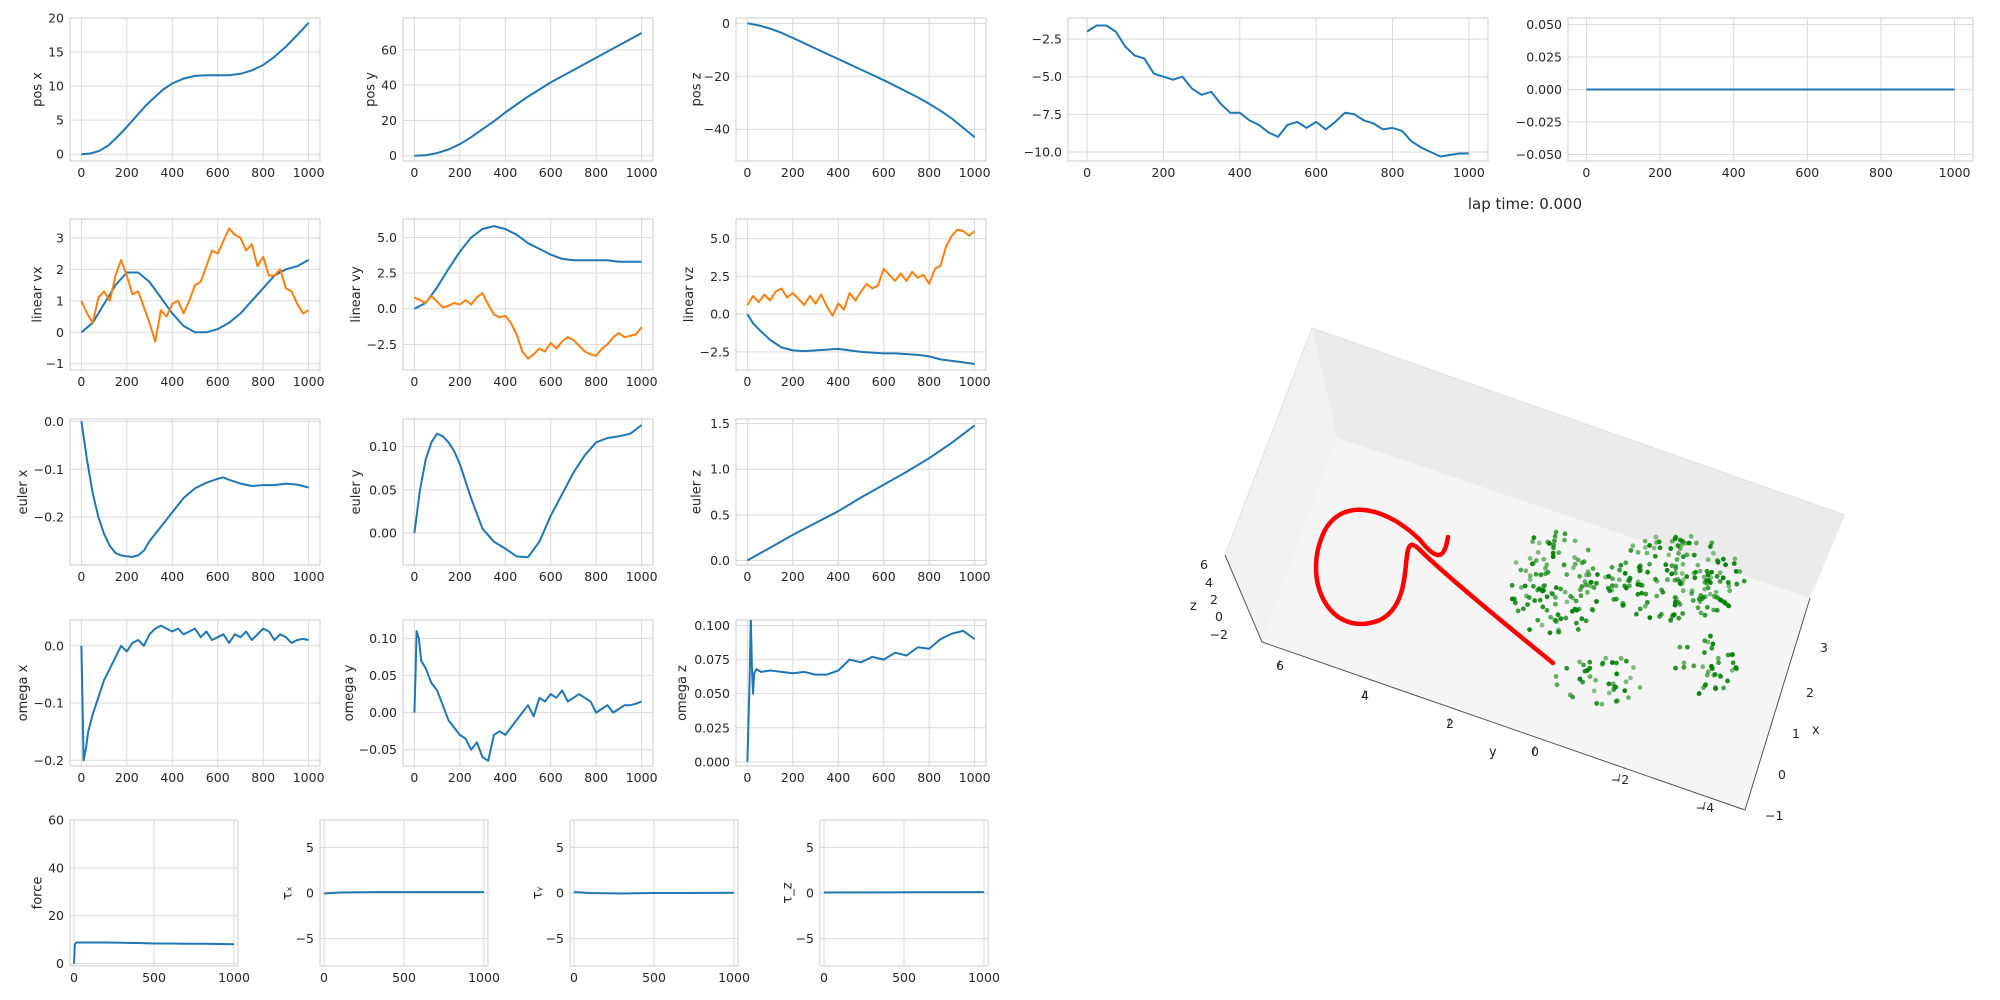 This screenshot has height=1000, width=2000. What do you see at coordinates (1660, 172) in the screenshot?
I see `x-tick-label: 200` at bounding box center [1660, 172].